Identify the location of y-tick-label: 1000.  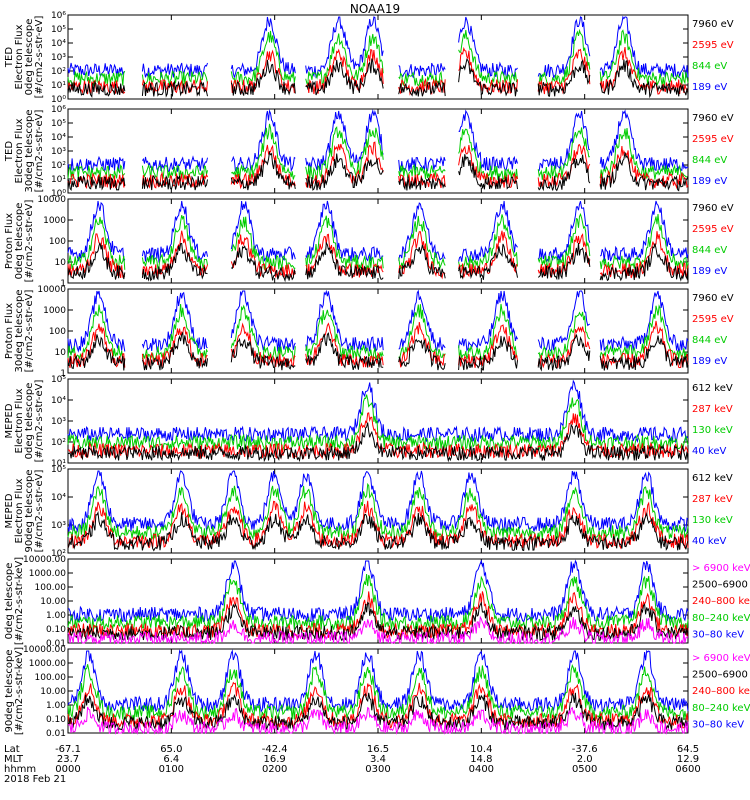
(54, 221).